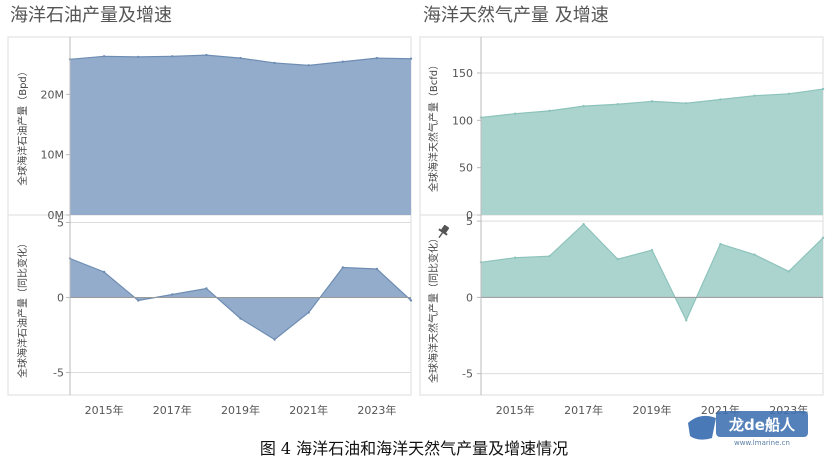 Image resolution: width=829 pixels, height=465 pixels. What do you see at coordinates (91, 15) in the screenshot?
I see `left-panel-title: 海洋石油产量及增速` at bounding box center [91, 15].